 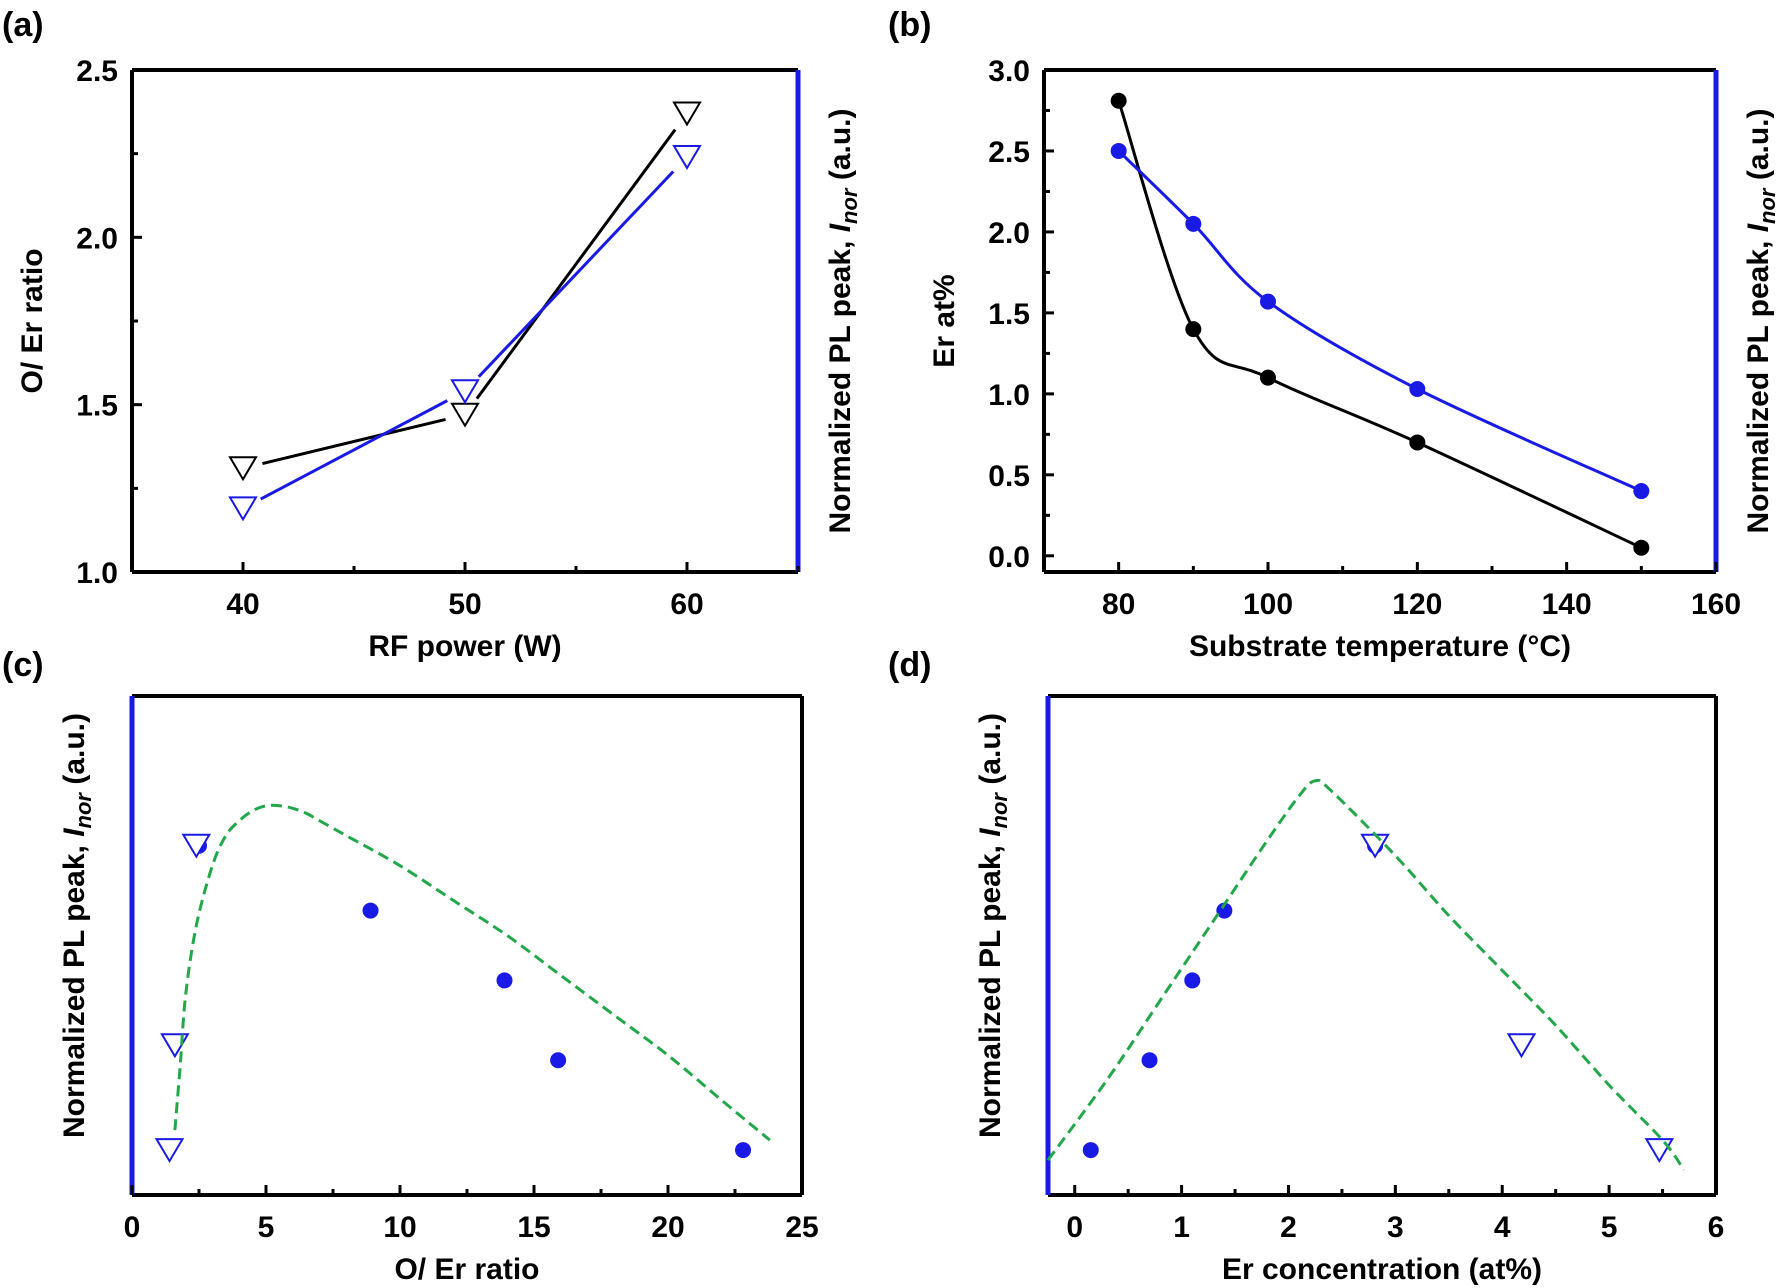 I want to click on panel-label: (c), so click(x=23, y=665).